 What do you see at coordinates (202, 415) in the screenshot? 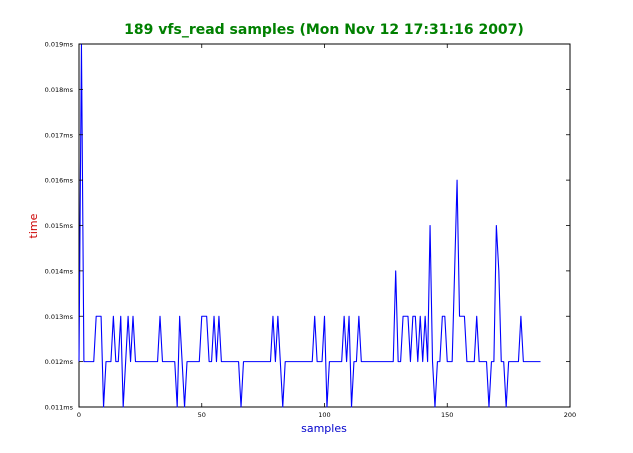
I see `x-tick-label: 50` at bounding box center [202, 415].